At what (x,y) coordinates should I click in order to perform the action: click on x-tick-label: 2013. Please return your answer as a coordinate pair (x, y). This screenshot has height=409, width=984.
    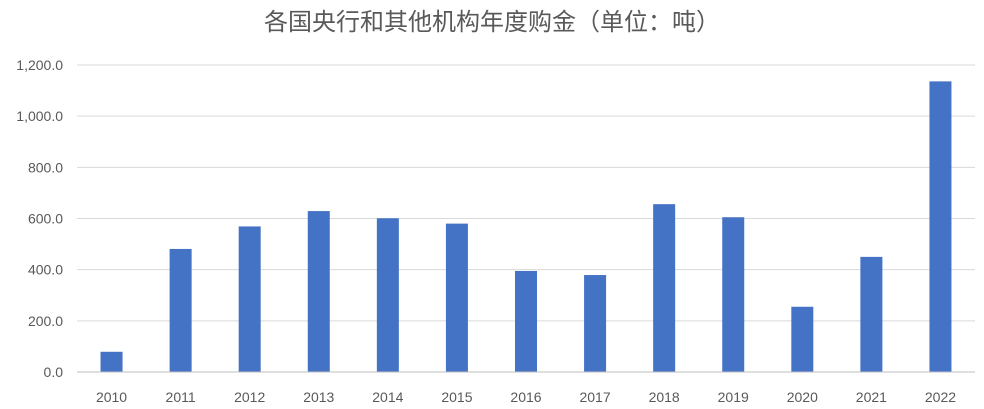
    Looking at the image, I should click on (318, 397).